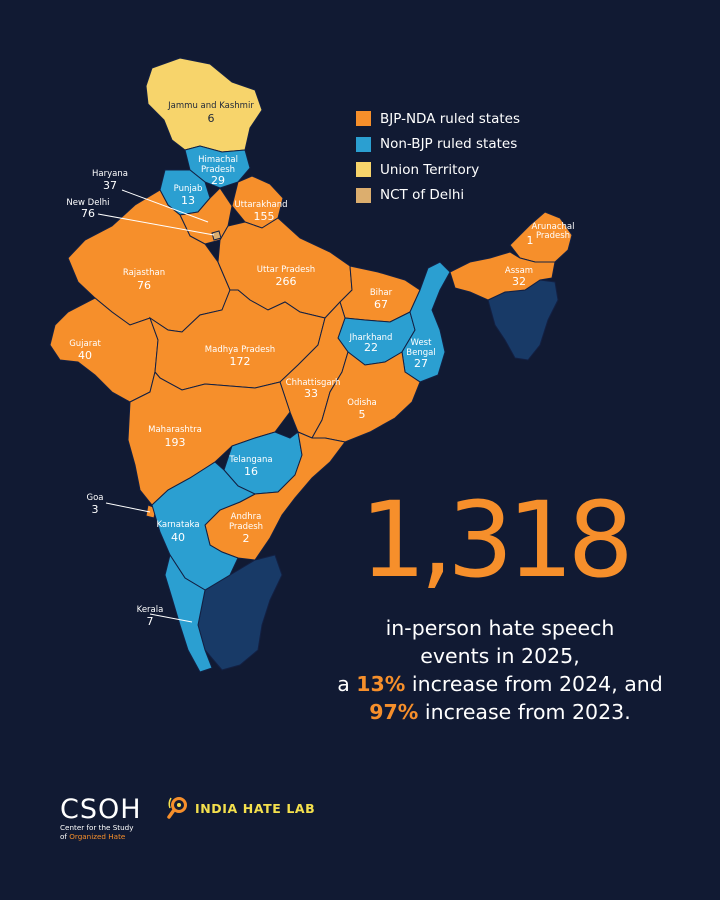  What do you see at coordinates (177, 808) in the screenshot?
I see `magnifier-icon` at bounding box center [177, 808].